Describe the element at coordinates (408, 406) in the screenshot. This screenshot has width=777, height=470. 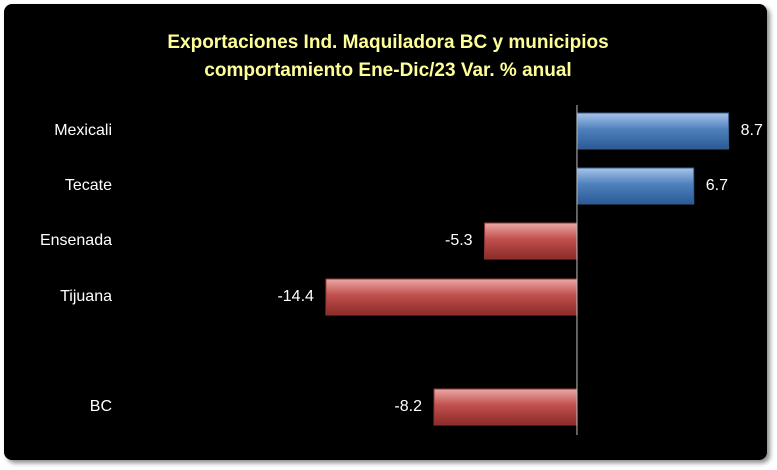
I see `value-label-bc: -8.2` at that location.